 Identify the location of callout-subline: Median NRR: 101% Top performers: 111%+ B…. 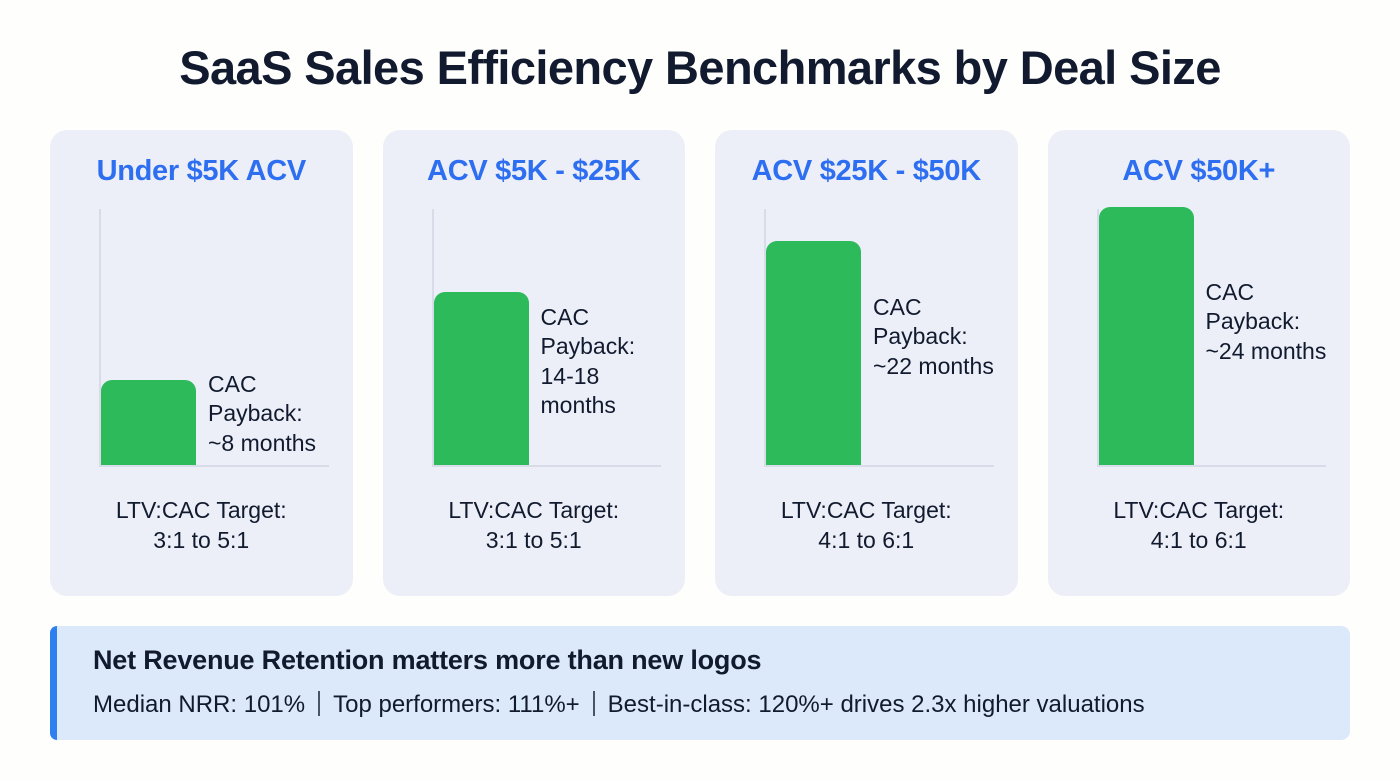
(710, 703).